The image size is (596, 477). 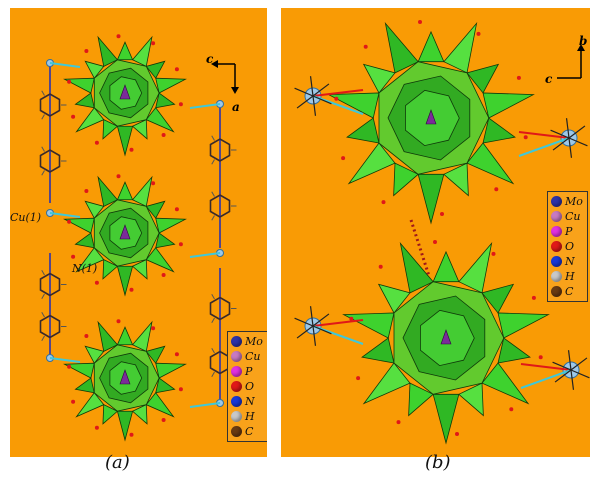 What do you see at coordinates (569, 231) in the screenshot?
I see `legend-label: P` at bounding box center [569, 231].